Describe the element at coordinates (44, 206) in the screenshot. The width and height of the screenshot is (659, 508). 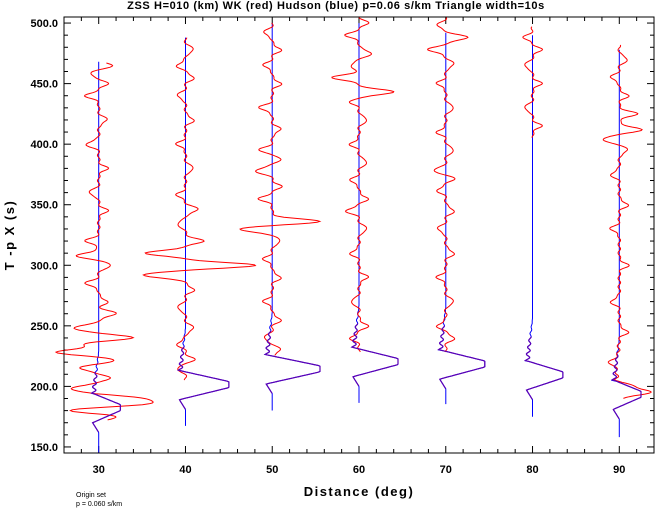
I see `y-tick-label: 350.0` at that location.